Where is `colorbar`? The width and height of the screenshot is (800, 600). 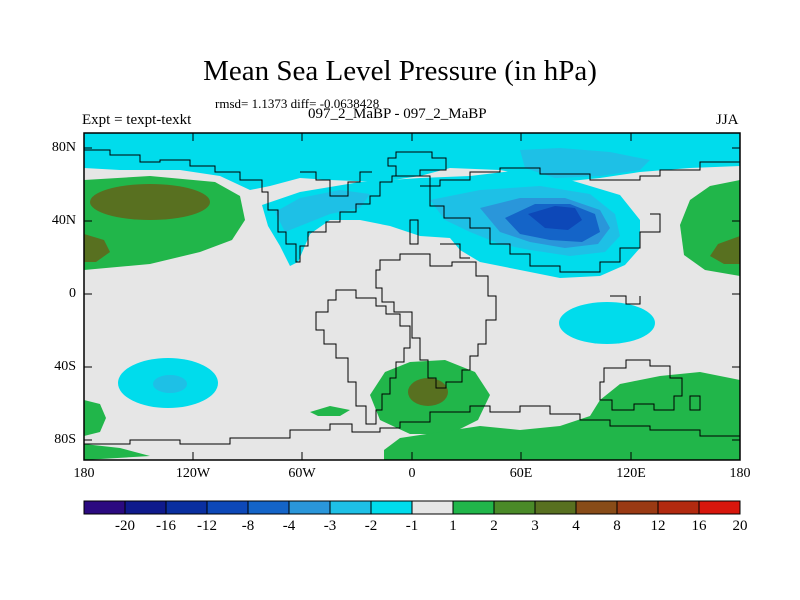 colorbar is located at coordinates (412, 507).